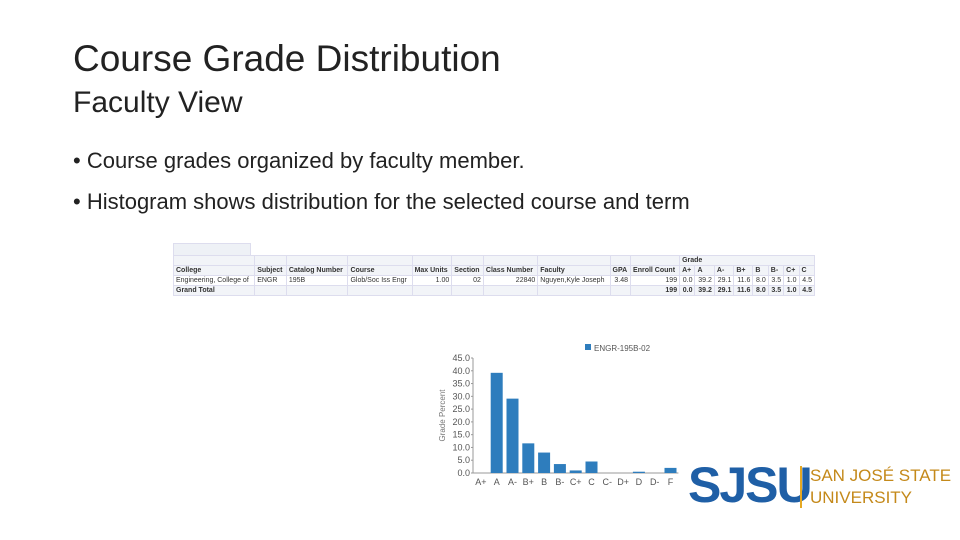 The image size is (960, 540). What do you see at coordinates (704, 290) in the screenshot?
I see `table-cell: 39.2` at bounding box center [704, 290].